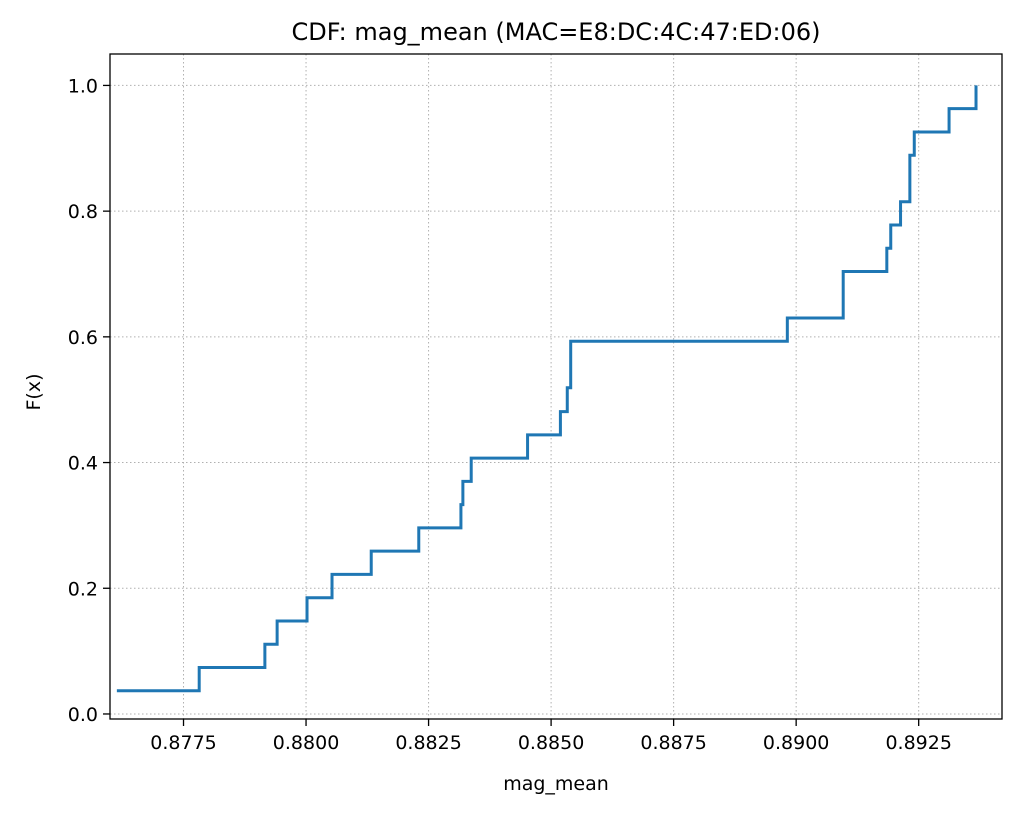 Image resolution: width=1020 pixels, height=814 pixels. What do you see at coordinates (428, 743) in the screenshot?
I see `x-tick-label: 0.8825` at bounding box center [428, 743].